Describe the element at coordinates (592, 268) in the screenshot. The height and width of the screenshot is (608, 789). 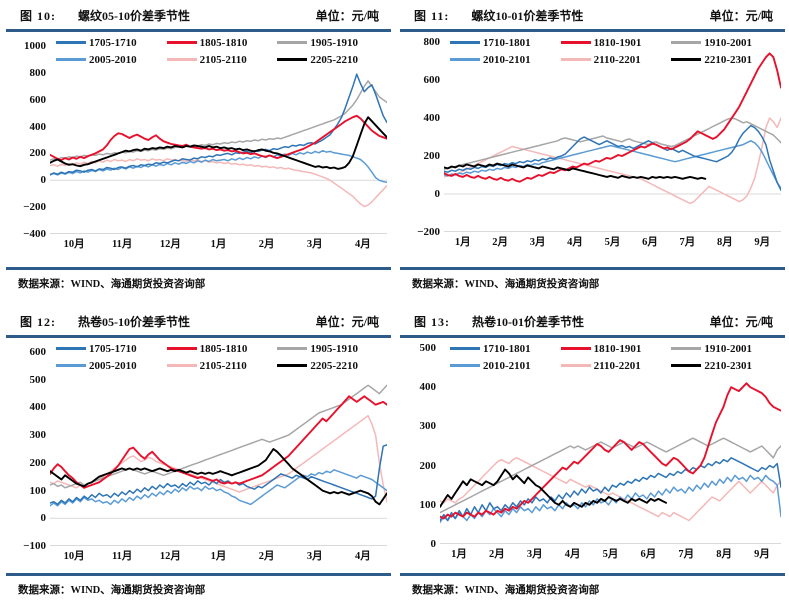
I see `figure-11-footer-rule` at that location.